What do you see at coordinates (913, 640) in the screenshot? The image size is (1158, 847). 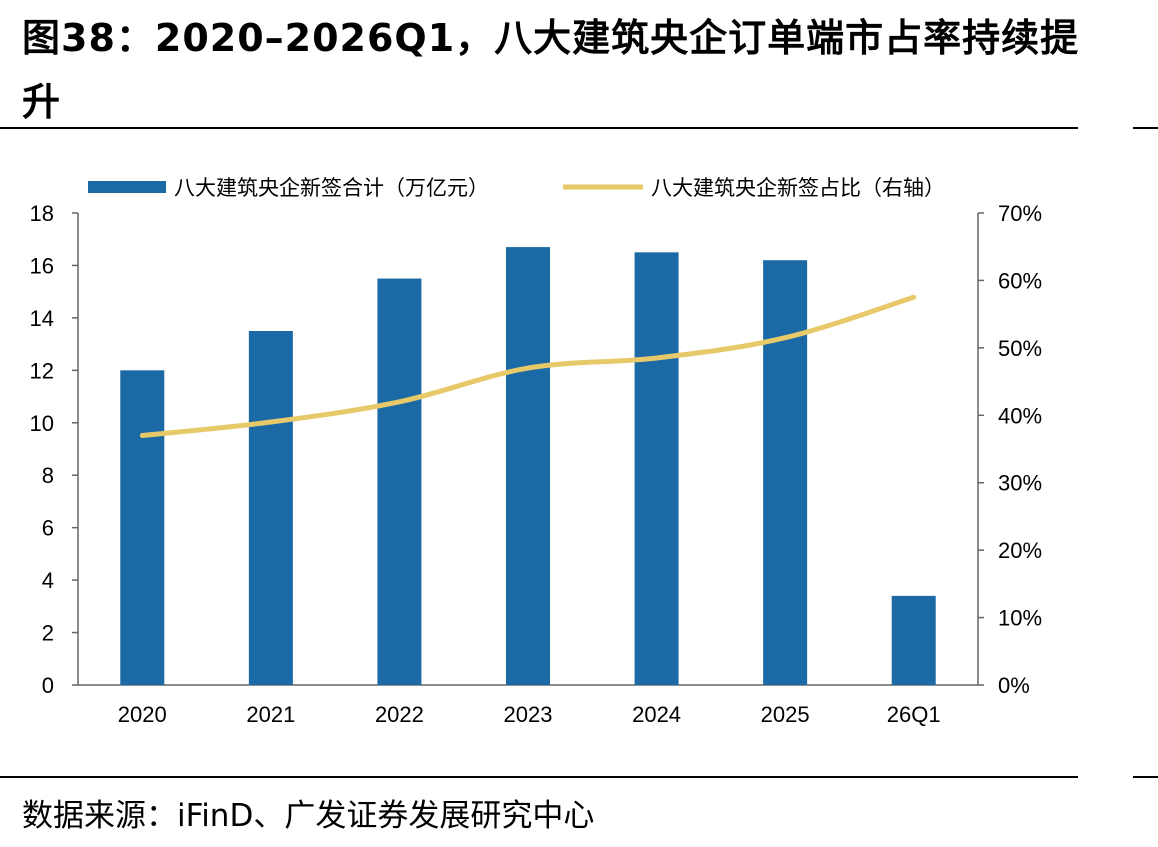 I see `bar-26Q1` at bounding box center [913, 640].